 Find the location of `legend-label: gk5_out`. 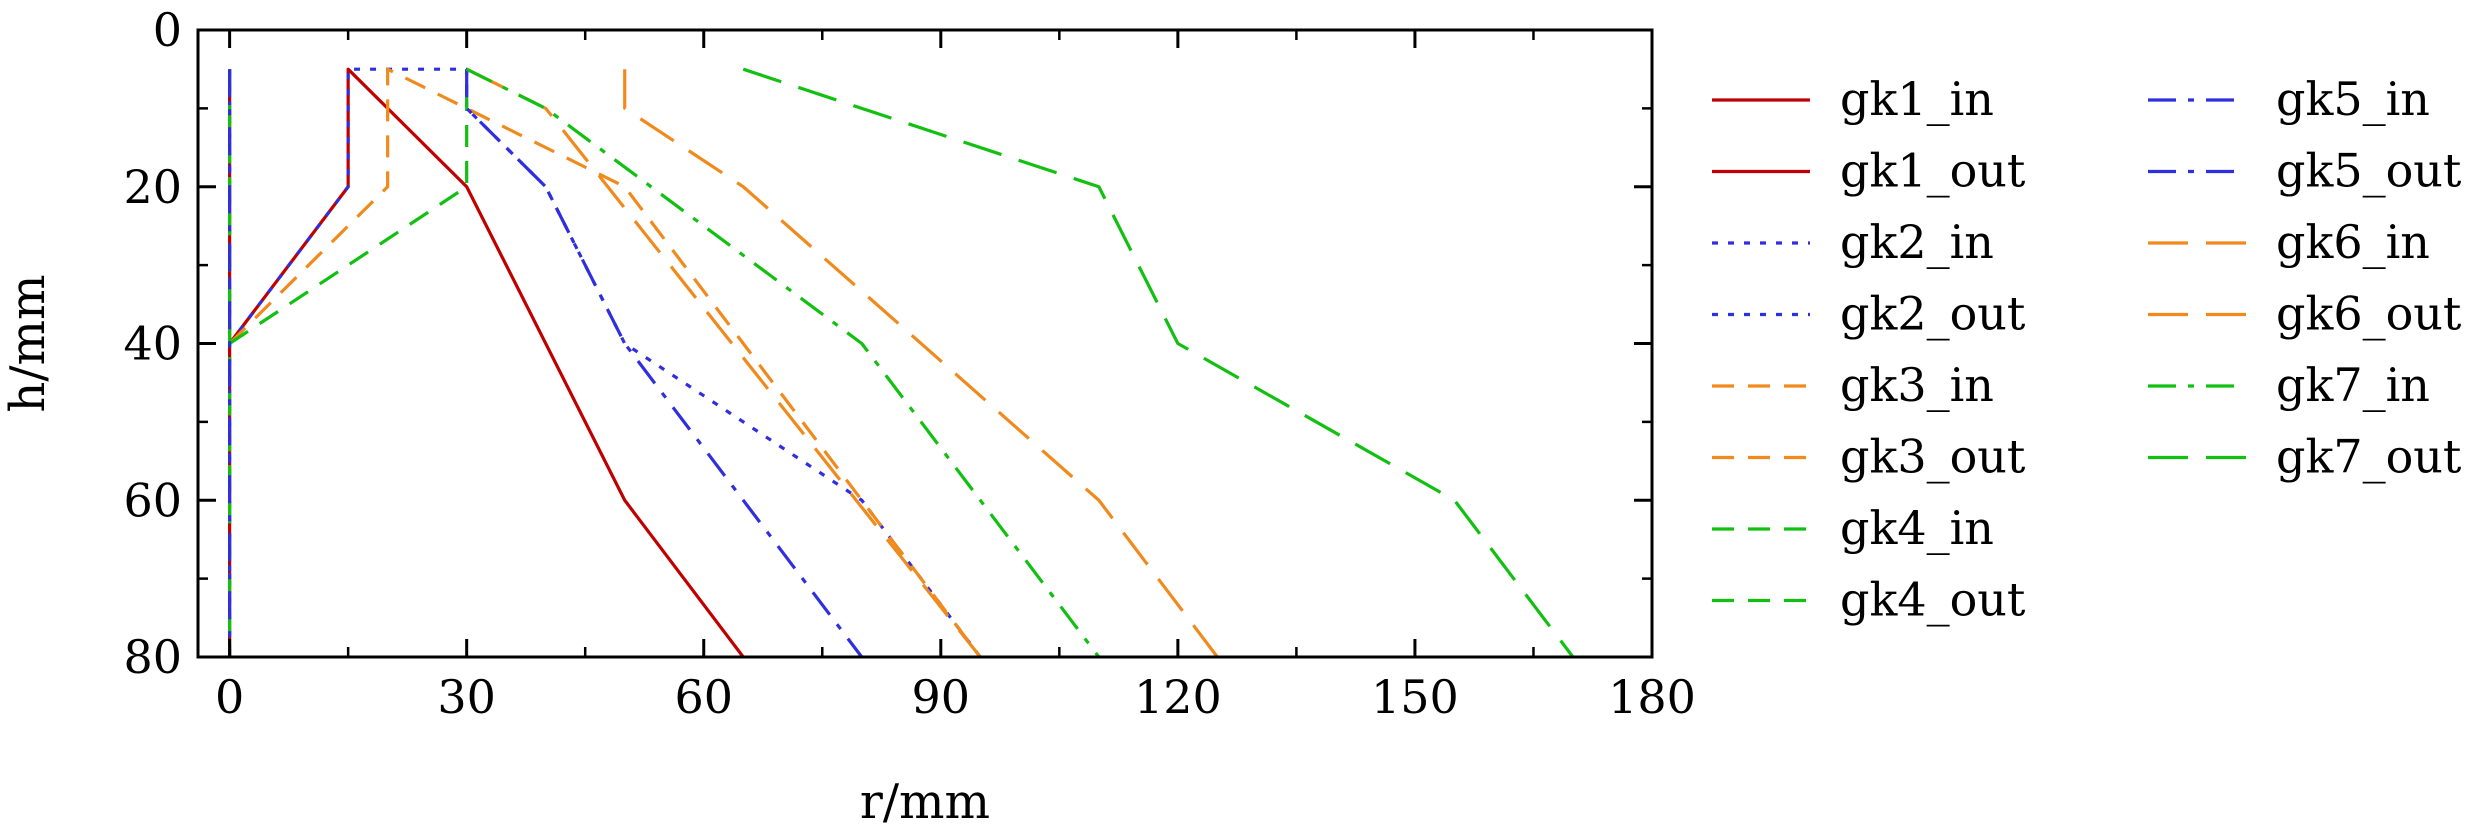

legend-label: gk5_out is located at coordinates (2369, 171).